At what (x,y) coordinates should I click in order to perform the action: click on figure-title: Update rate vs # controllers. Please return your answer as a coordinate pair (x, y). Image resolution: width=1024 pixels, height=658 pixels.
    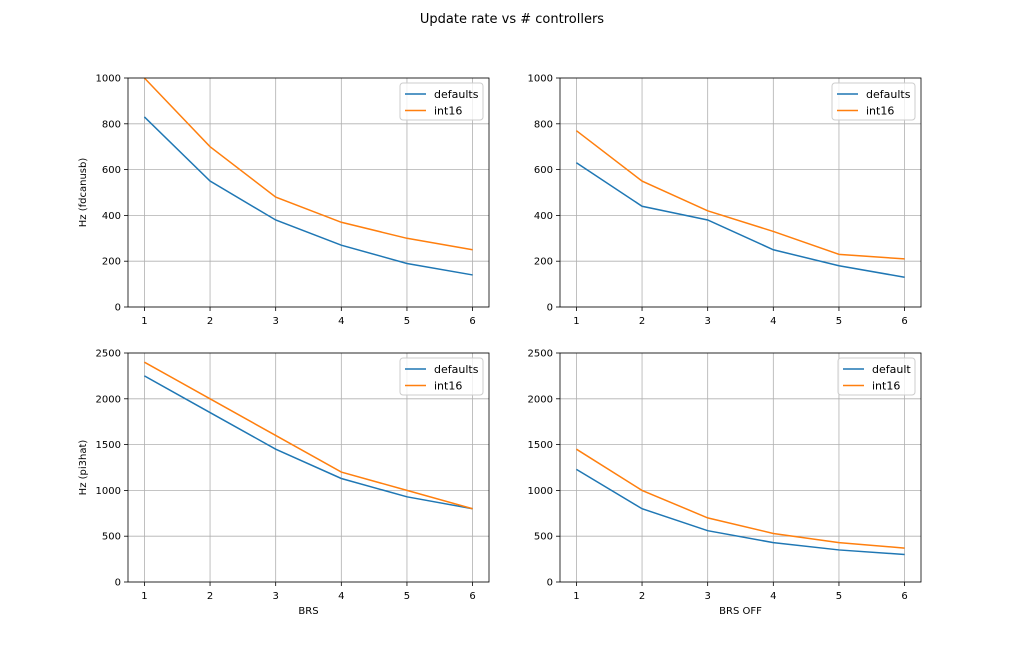
    Looking at the image, I should click on (512, 19).